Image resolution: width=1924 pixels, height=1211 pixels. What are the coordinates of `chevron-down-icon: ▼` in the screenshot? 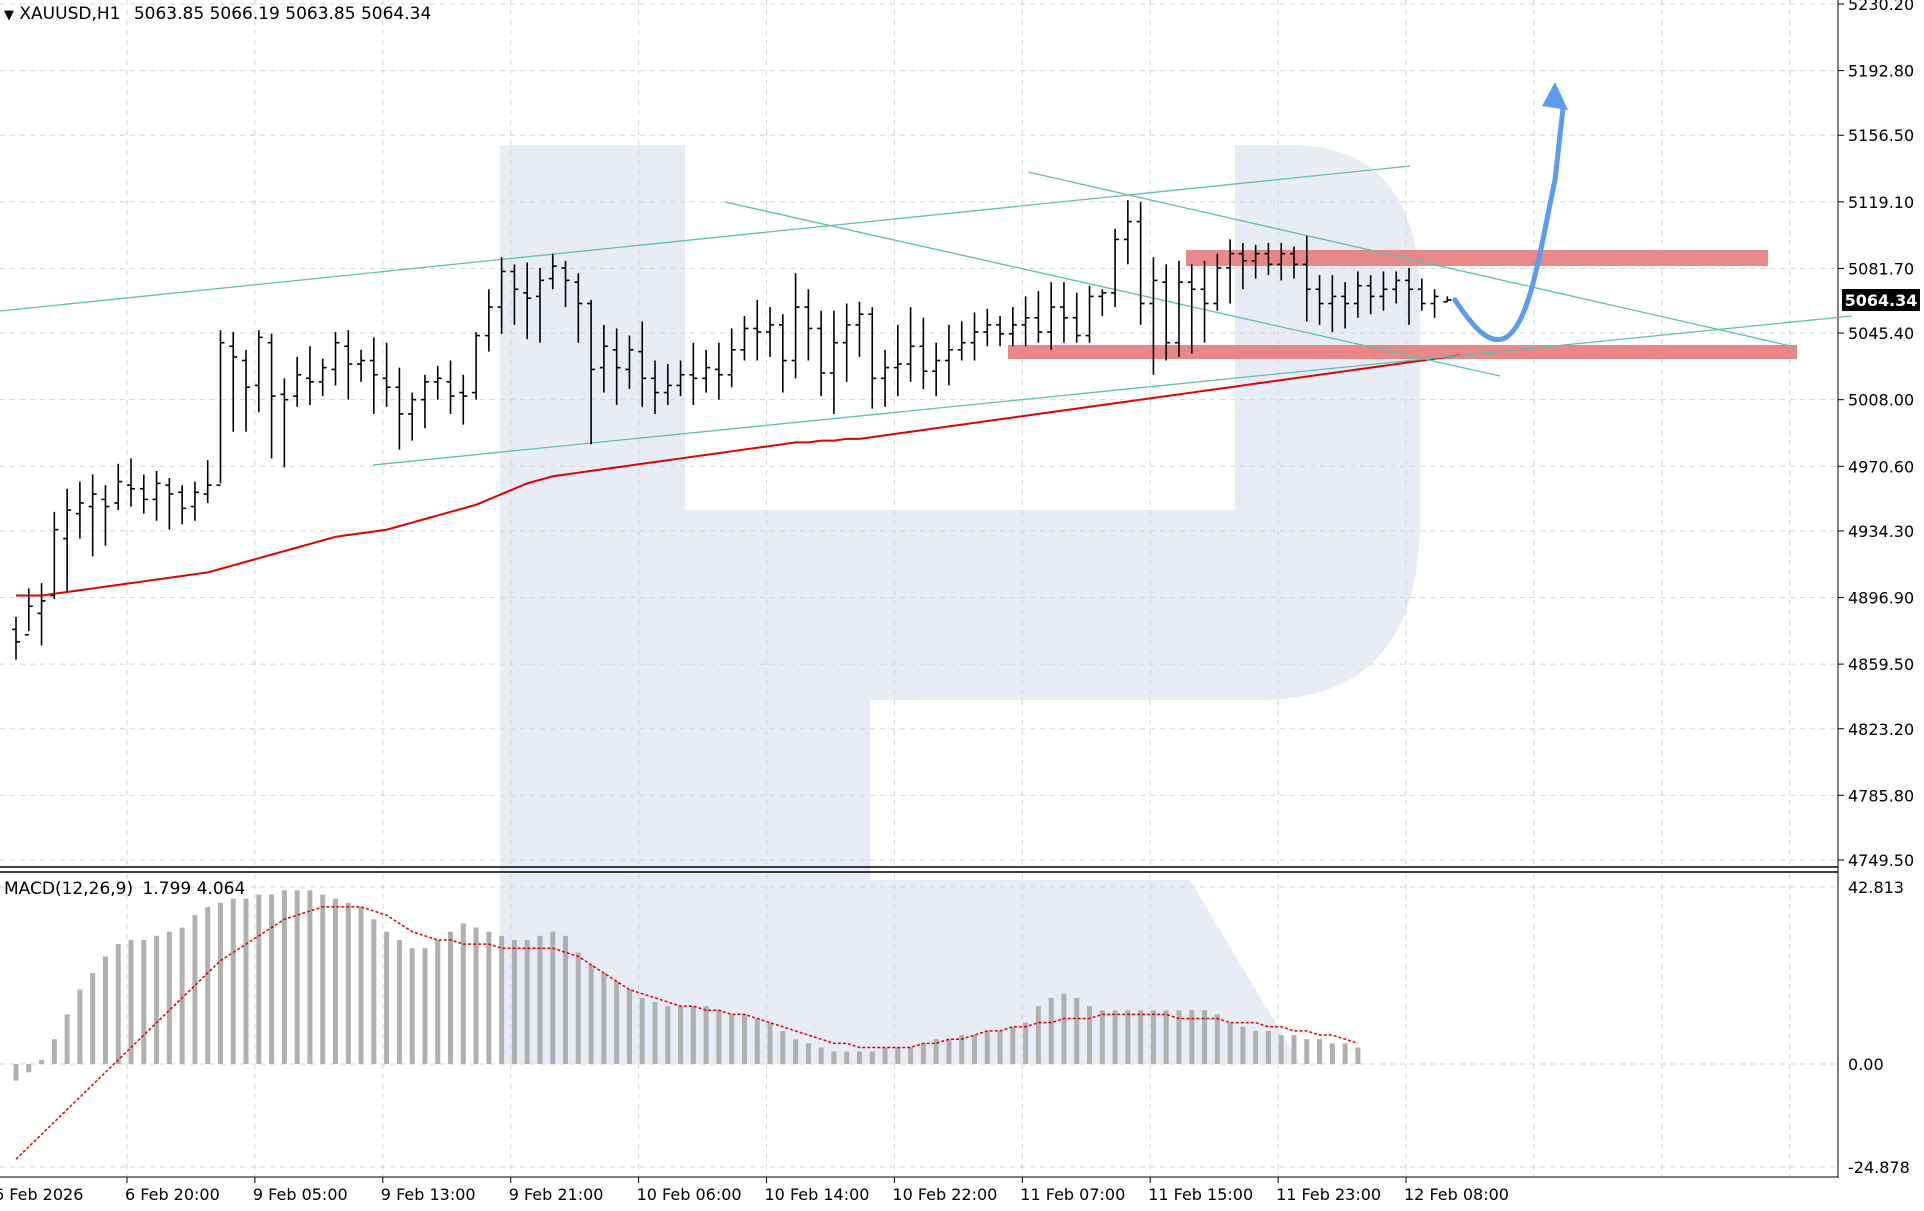 It's located at (9, 15).